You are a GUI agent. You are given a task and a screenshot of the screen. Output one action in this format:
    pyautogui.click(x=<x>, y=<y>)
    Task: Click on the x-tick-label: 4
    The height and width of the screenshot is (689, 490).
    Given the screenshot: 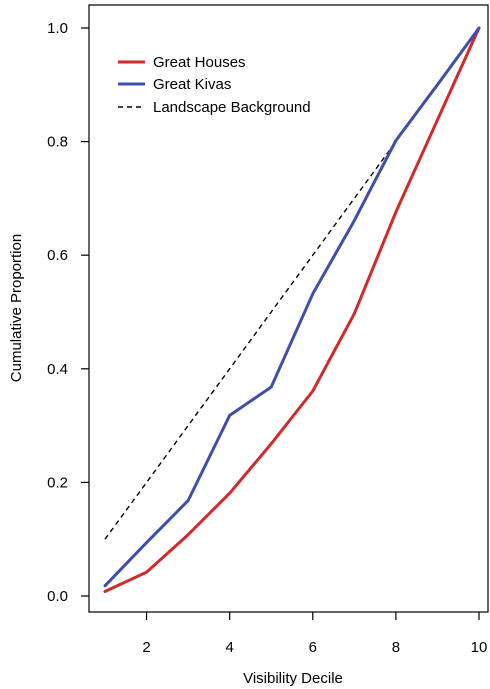 What is the action you would take?
    pyautogui.click(x=229, y=647)
    